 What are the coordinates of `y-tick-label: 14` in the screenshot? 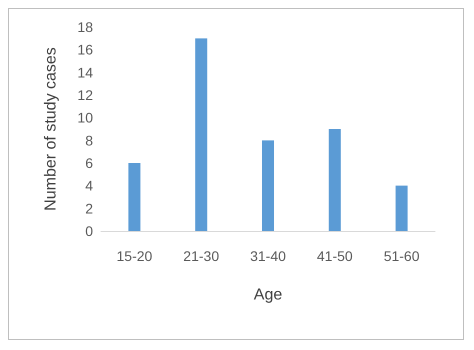 It's located at (85, 72).